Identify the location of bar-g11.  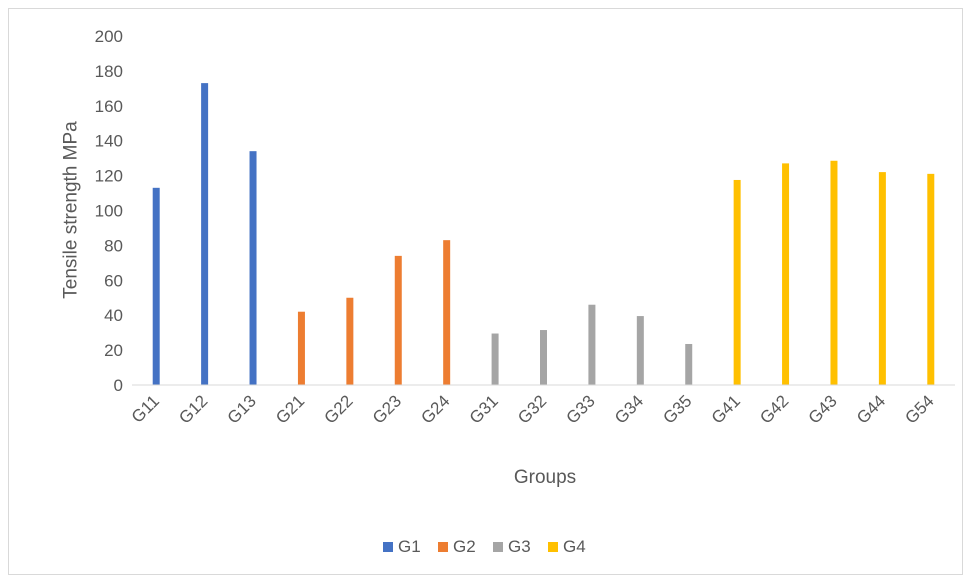
(156, 286).